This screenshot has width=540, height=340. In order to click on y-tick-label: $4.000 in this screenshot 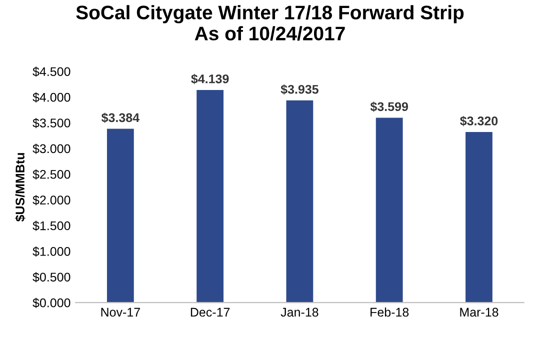, I will do `click(51, 97)`.